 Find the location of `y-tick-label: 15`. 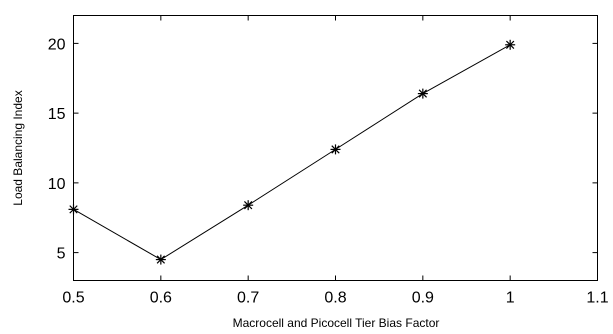

y-tick-label: 15 is located at coordinates (57, 114).